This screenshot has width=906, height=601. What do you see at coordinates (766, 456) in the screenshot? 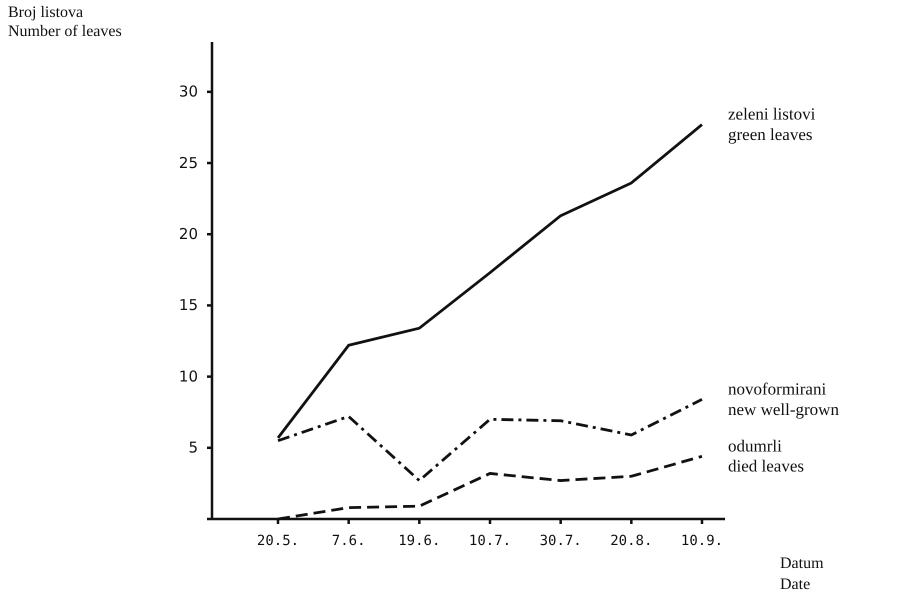
I see `series-label: odumrli died leaves` at bounding box center [766, 456].